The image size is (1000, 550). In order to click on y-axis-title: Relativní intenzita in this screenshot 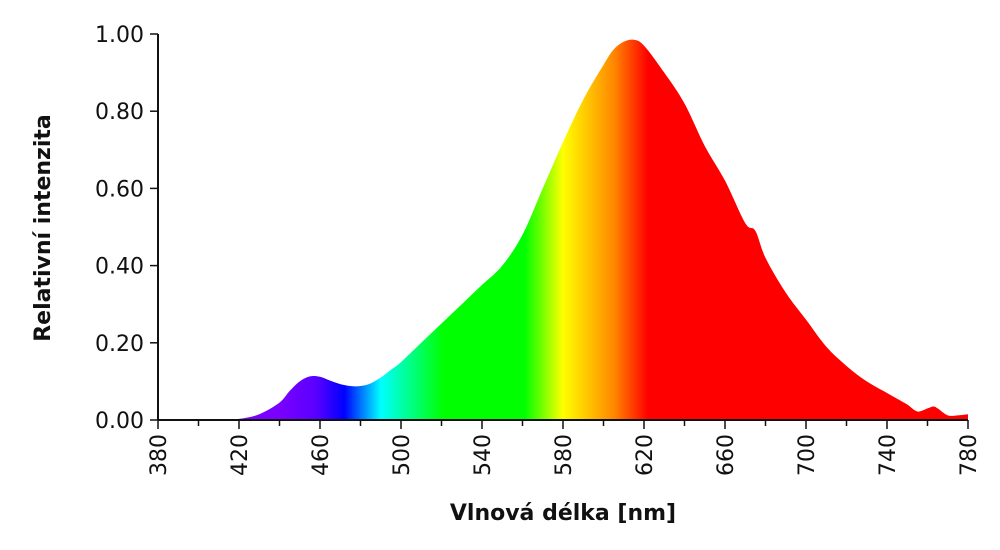, I will do `click(43, 228)`.